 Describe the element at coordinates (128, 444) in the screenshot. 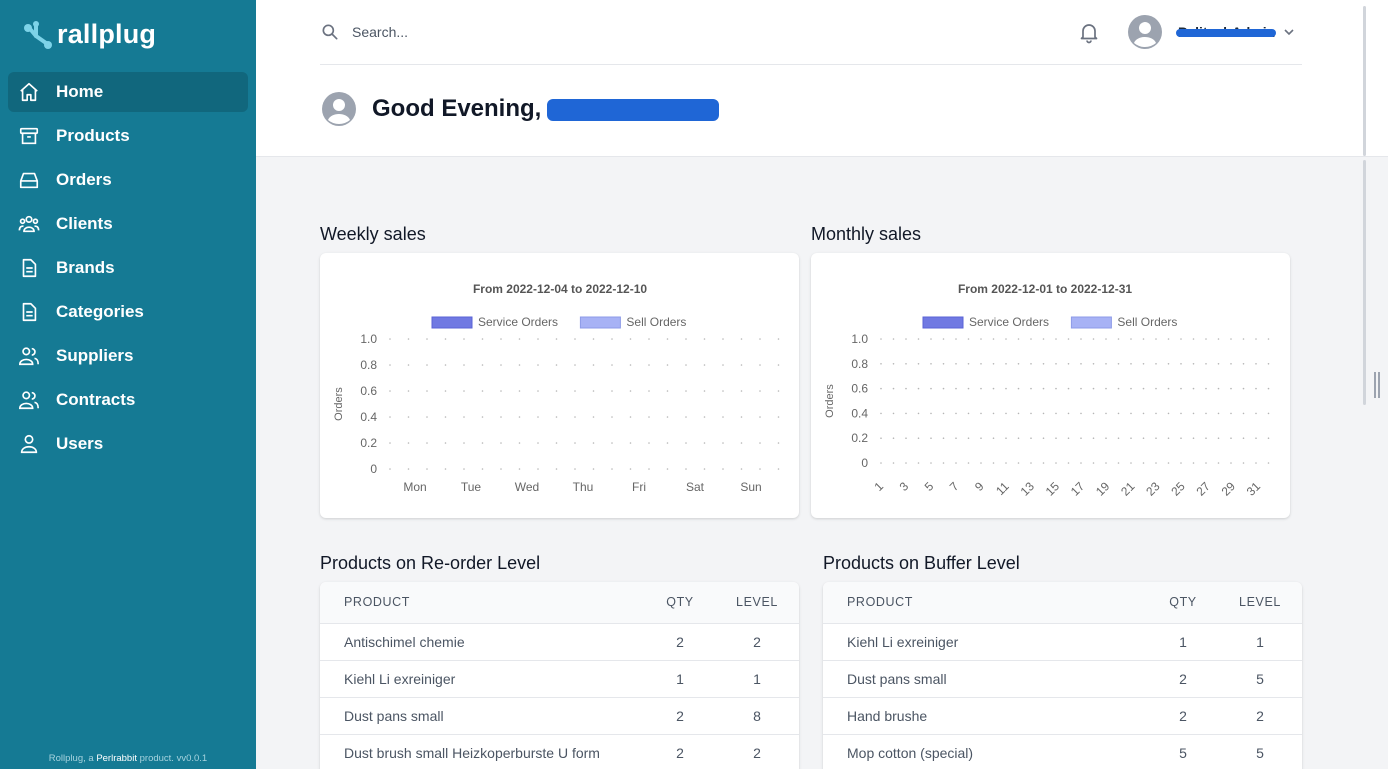

I see `sidebar-item-users: Users` at that location.